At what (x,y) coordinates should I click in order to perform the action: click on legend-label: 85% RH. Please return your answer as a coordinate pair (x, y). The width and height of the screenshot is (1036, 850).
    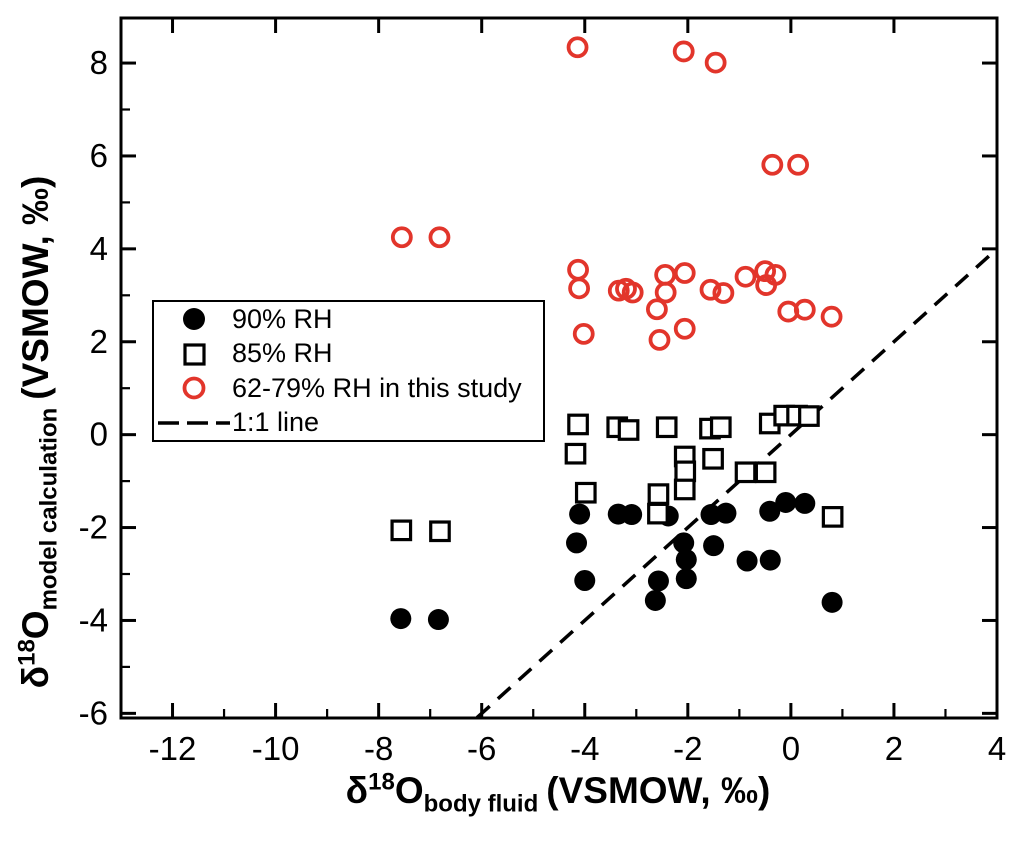
    Looking at the image, I should click on (282, 353).